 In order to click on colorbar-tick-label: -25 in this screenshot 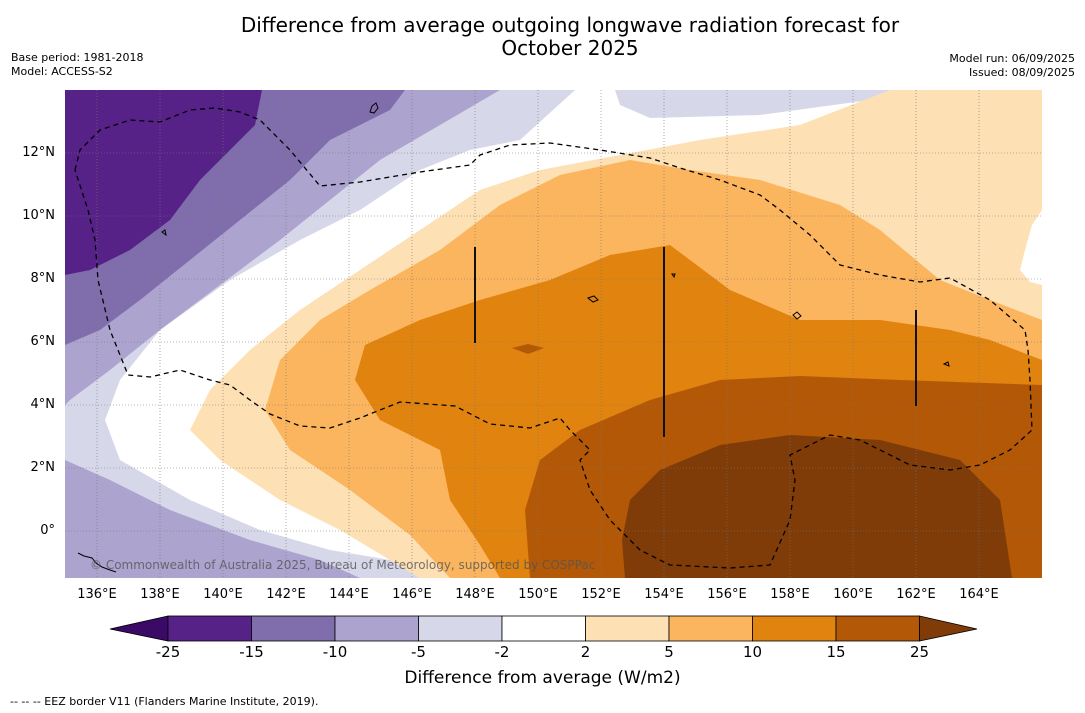, I will do `click(168, 652)`.